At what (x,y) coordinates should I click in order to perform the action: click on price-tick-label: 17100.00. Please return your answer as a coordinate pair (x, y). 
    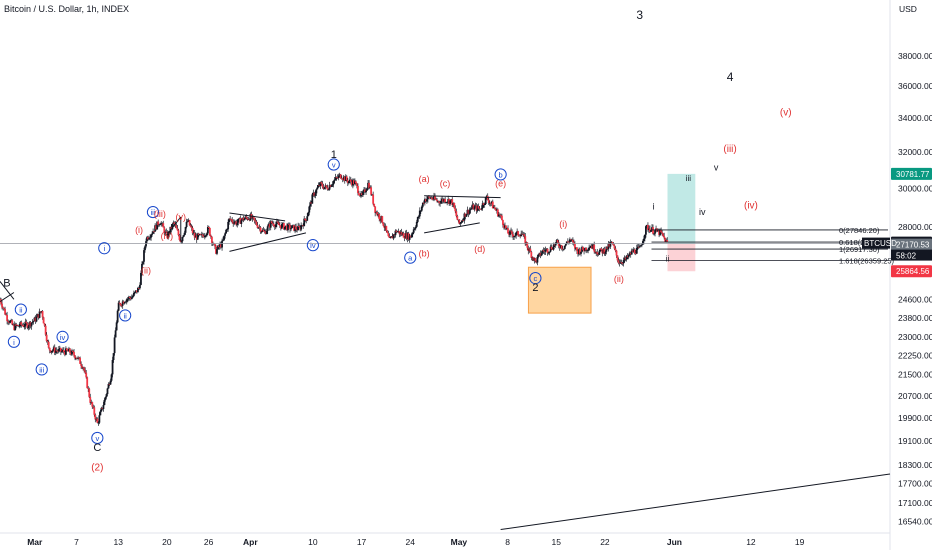
    Looking at the image, I should click on (915, 503).